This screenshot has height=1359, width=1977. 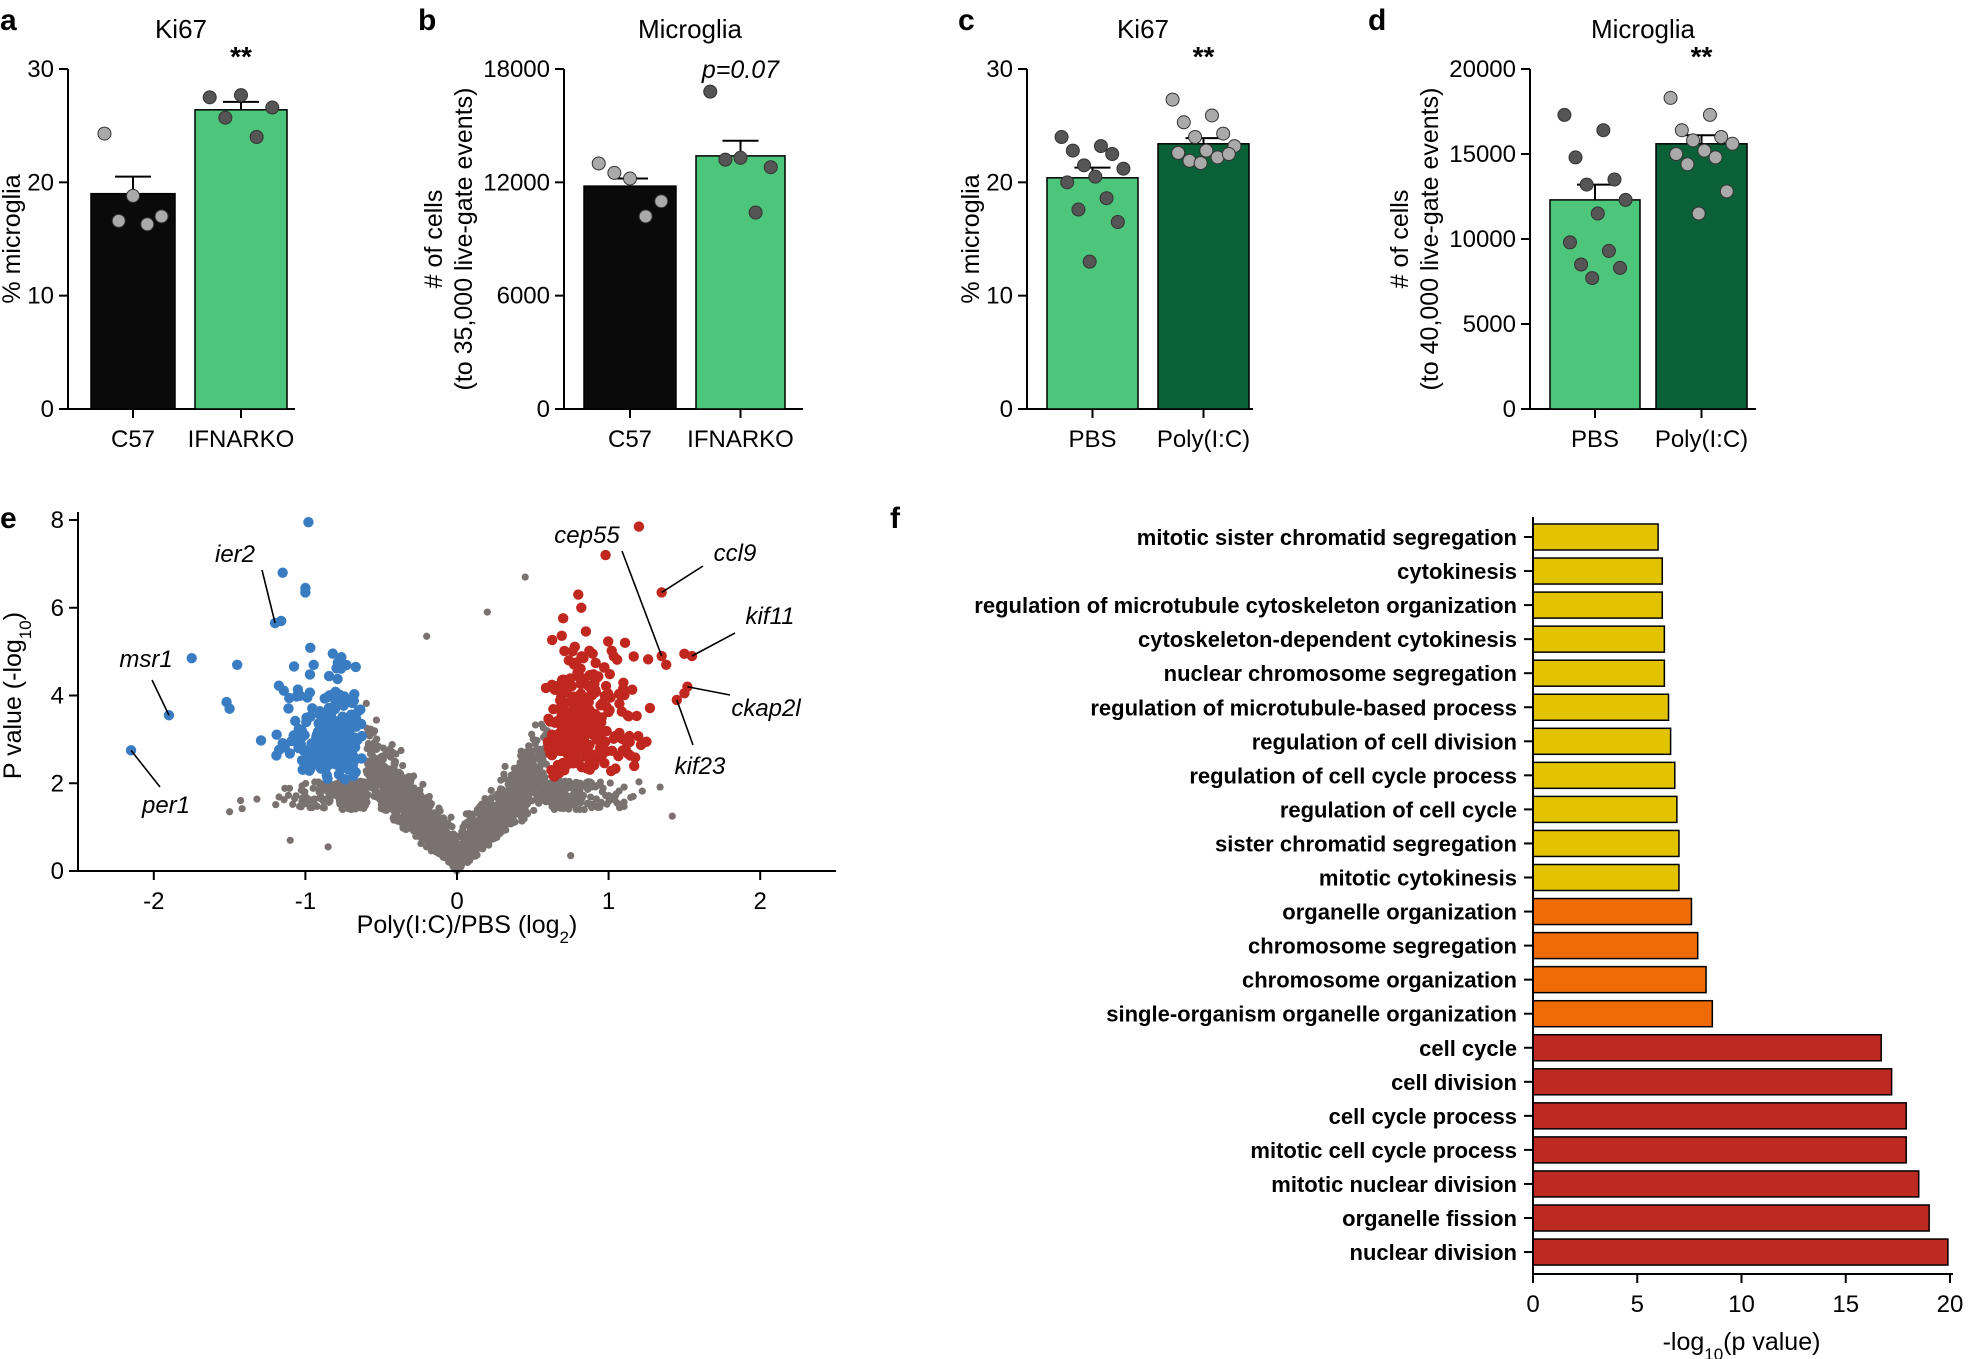 What do you see at coordinates (1950, 1304) in the screenshot?
I see `panel-f-x-tick-label: 20` at bounding box center [1950, 1304].